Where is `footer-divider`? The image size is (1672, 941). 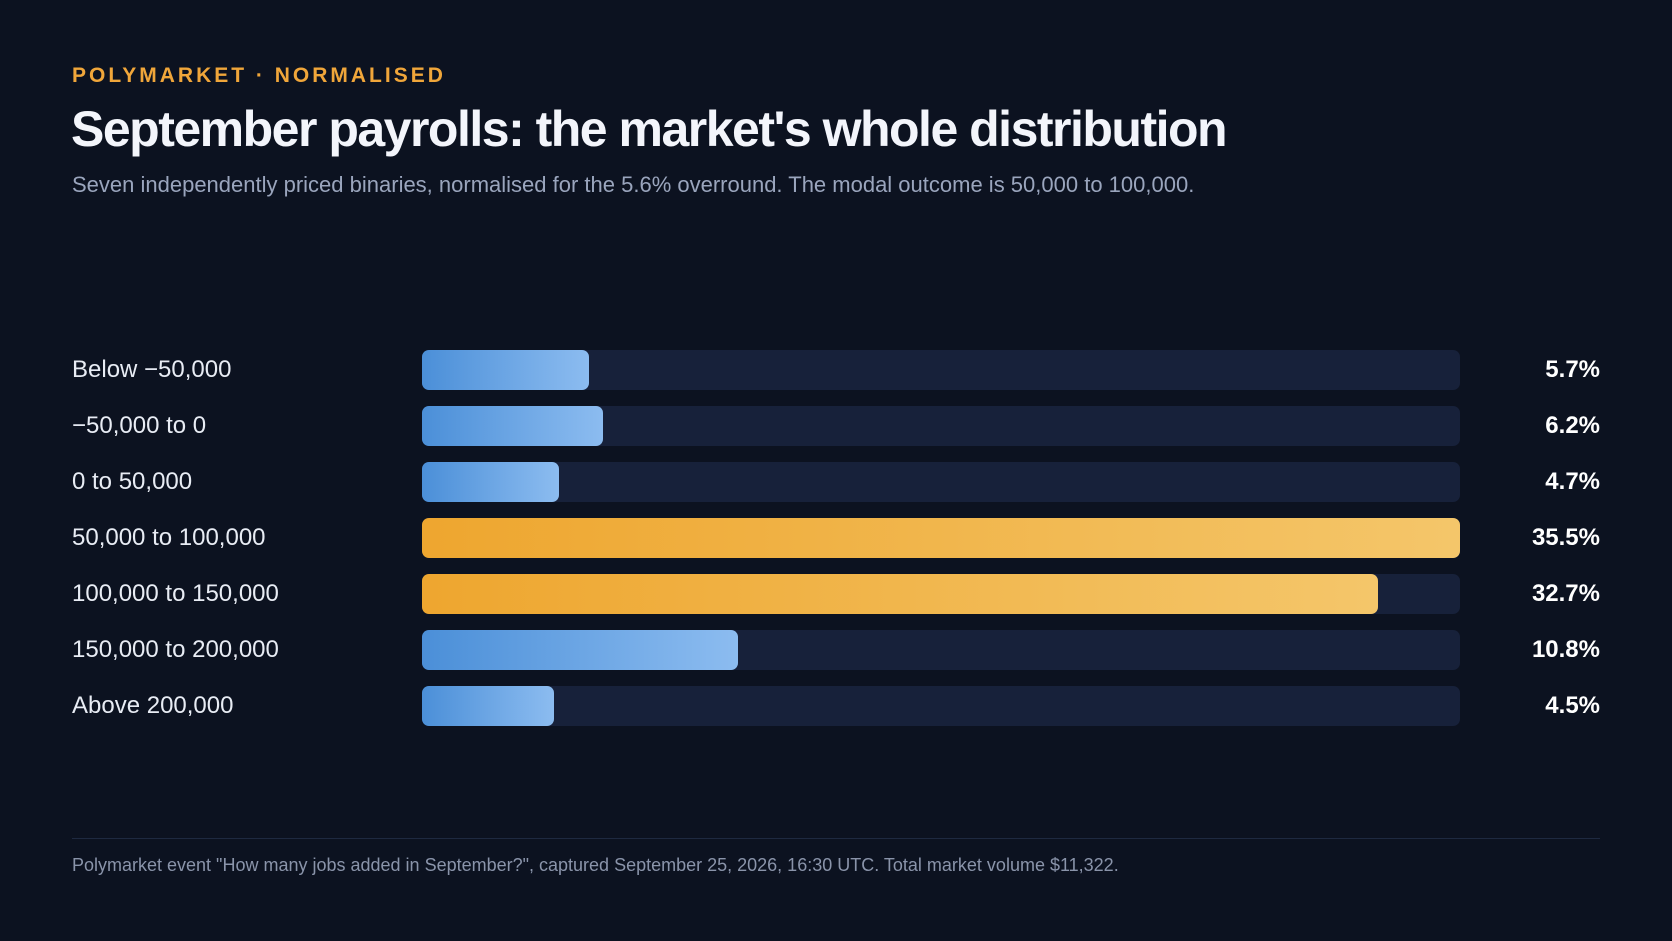 footer-divider is located at coordinates (836, 838).